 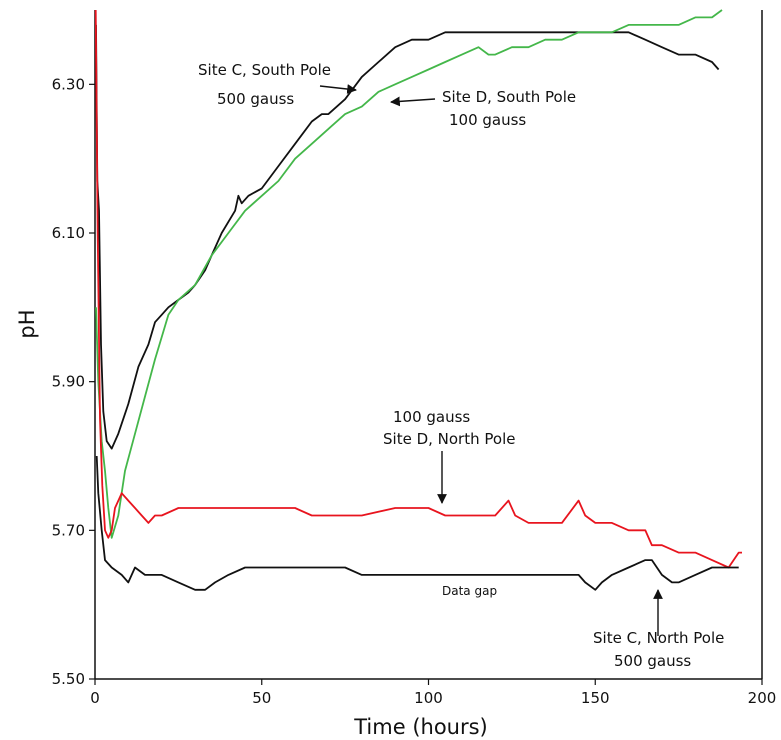 What do you see at coordinates (255, 99) in the screenshot?
I see `annotation-site-c-south-line2: 500 gauss` at bounding box center [255, 99].